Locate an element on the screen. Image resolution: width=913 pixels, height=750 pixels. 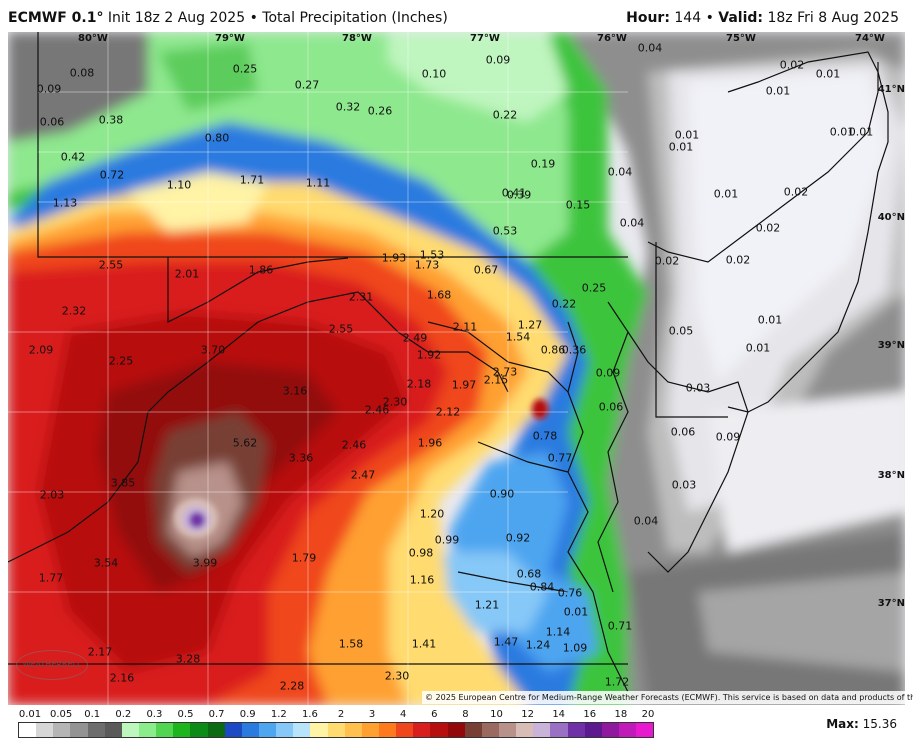
init-time: Init 18z 2 Aug 2025 is located at coordinates (176, 18).